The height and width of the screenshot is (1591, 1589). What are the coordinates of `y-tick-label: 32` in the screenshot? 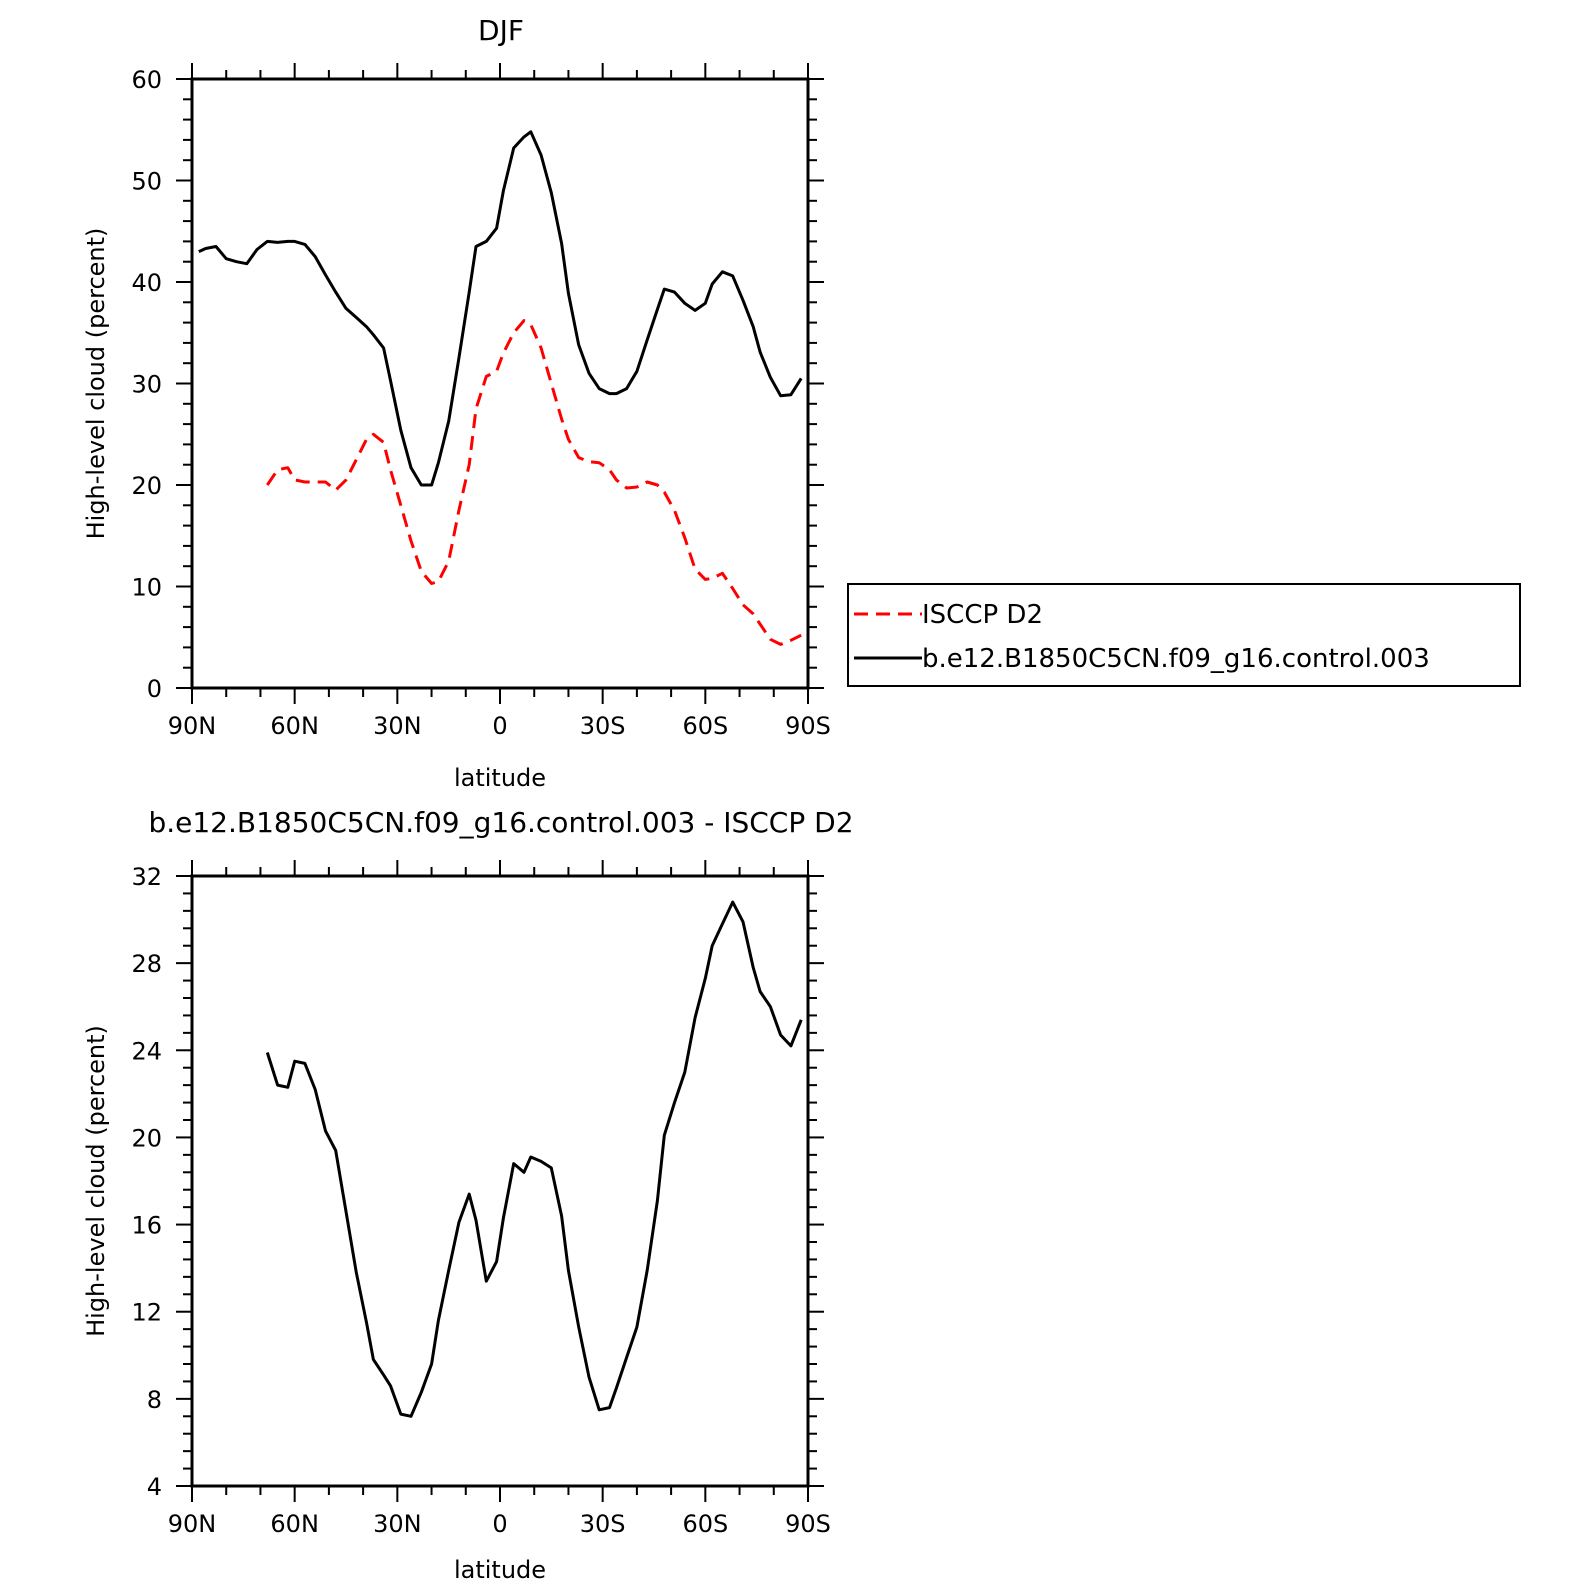 It's located at (146, 877).